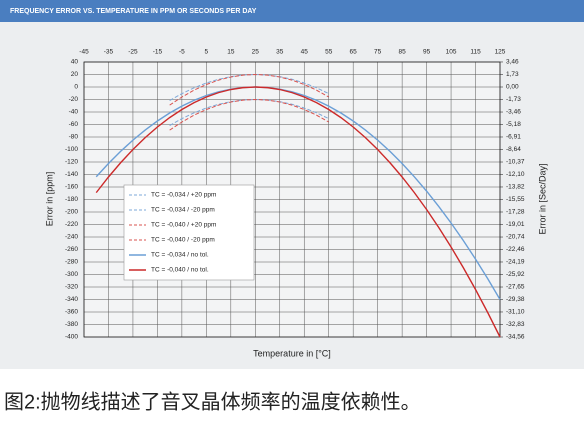 The height and width of the screenshot is (426, 584). I want to click on y-tick-label: -20, so click(74, 99).